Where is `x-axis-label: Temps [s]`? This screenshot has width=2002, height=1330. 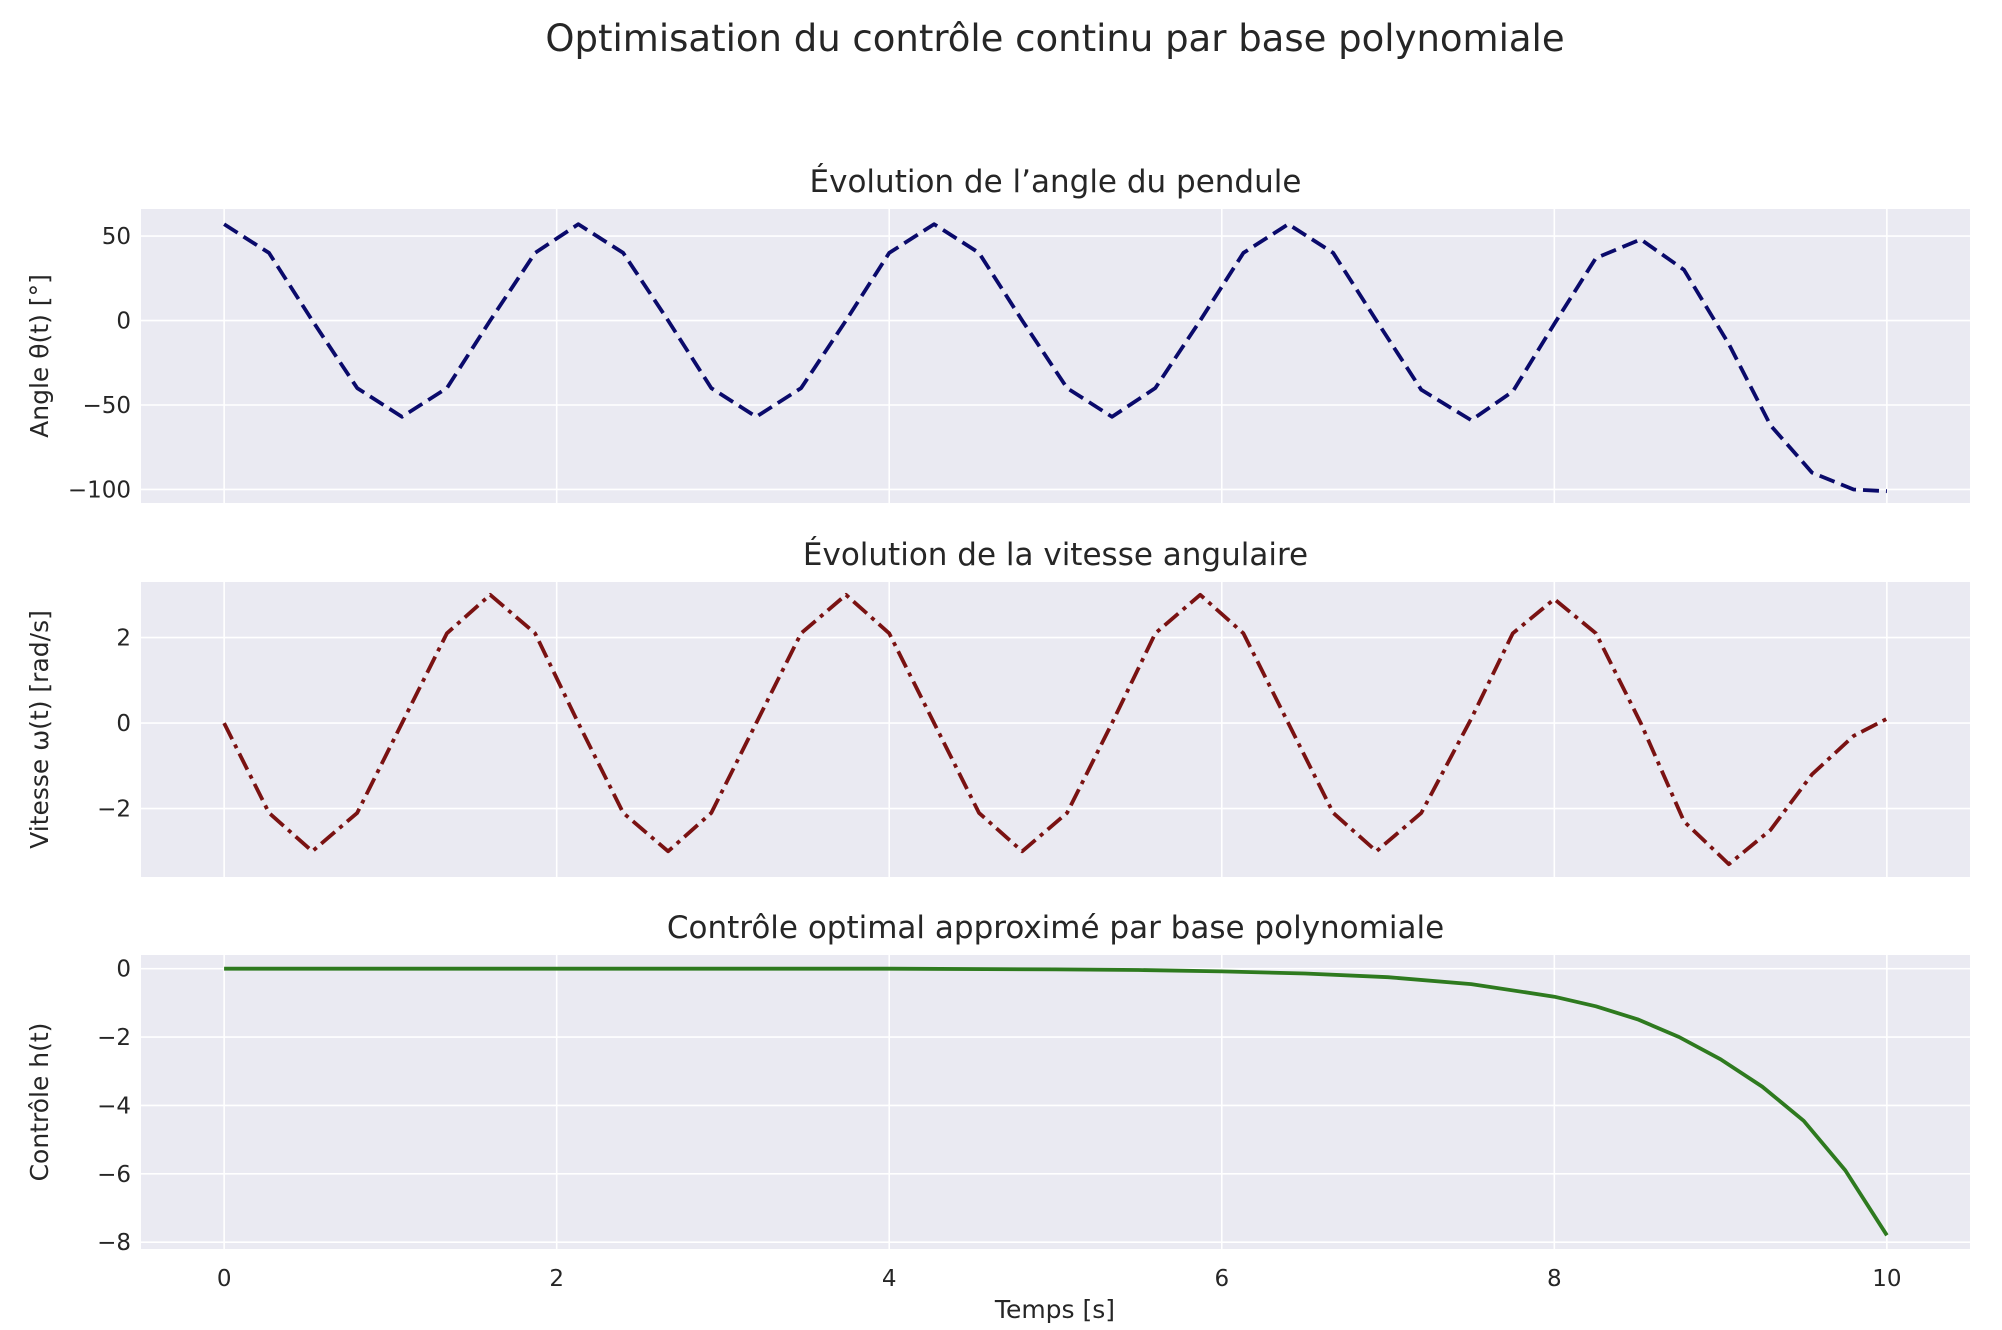
x-axis-label: Temps [s] is located at coordinates (1054, 1309).